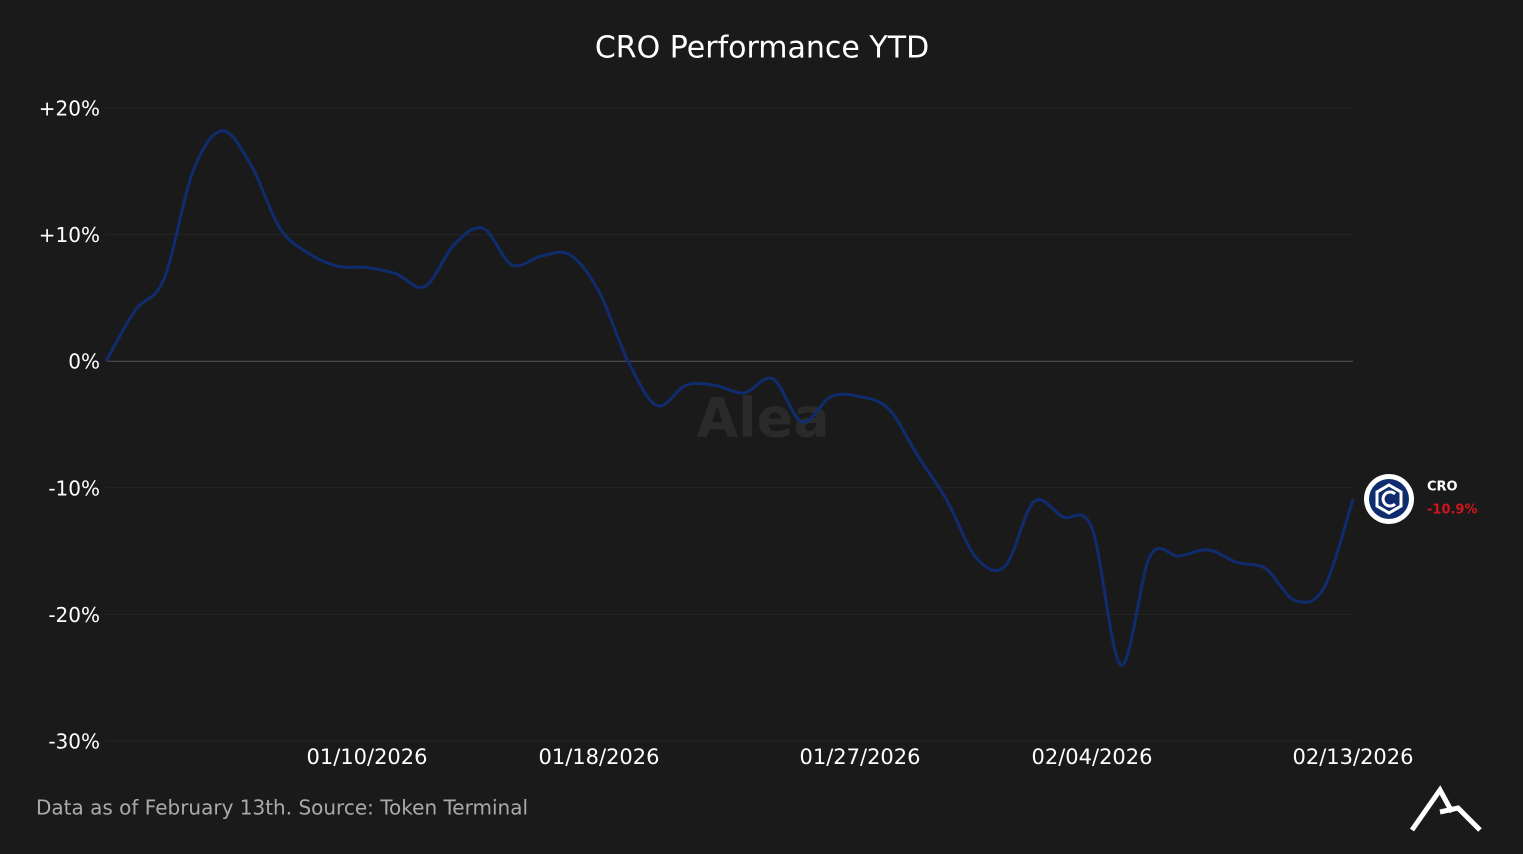 The width and height of the screenshot is (1523, 854). What do you see at coordinates (1452, 510) in the screenshot?
I see `value-label: -10.9%` at bounding box center [1452, 510].